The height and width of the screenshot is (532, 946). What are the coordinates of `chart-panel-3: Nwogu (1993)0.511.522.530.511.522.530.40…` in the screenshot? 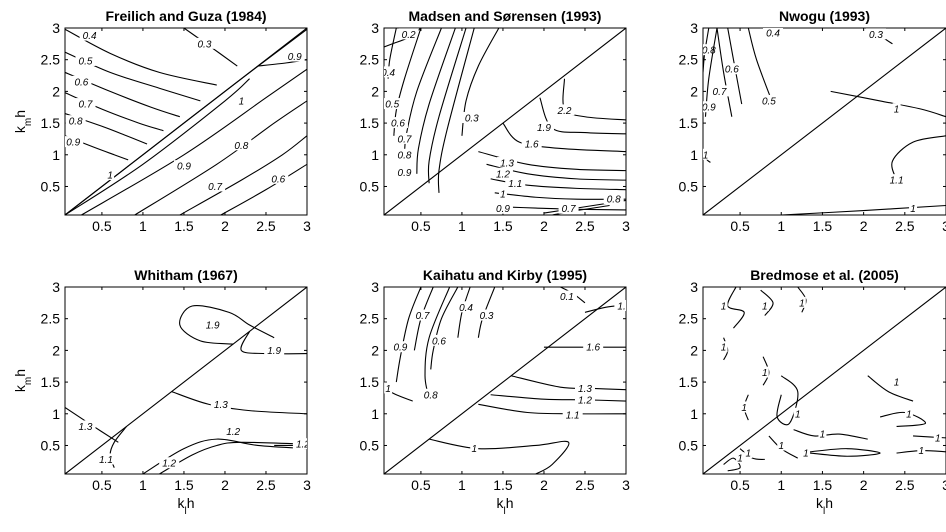 It's located at (812, 121).